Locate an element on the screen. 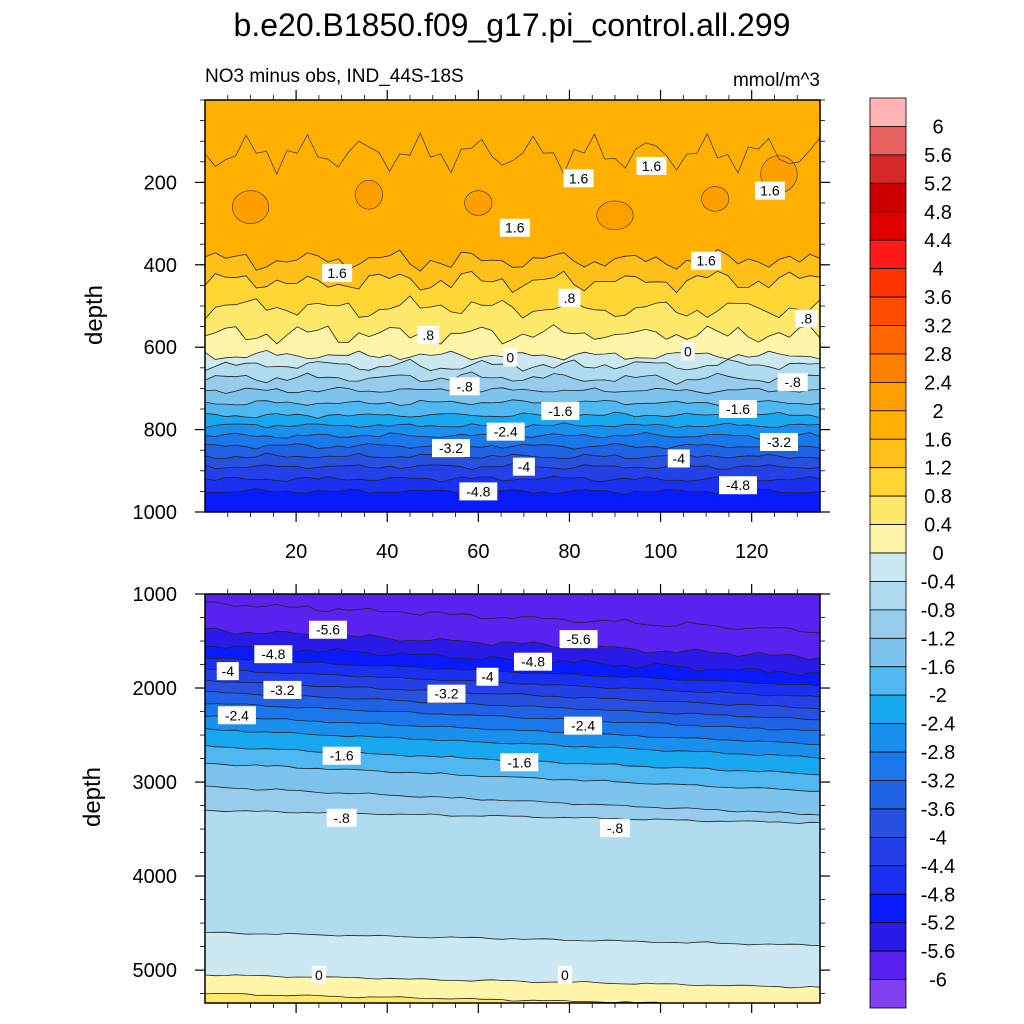  upper-contour-label-text: -1.6 is located at coordinates (738, 409).